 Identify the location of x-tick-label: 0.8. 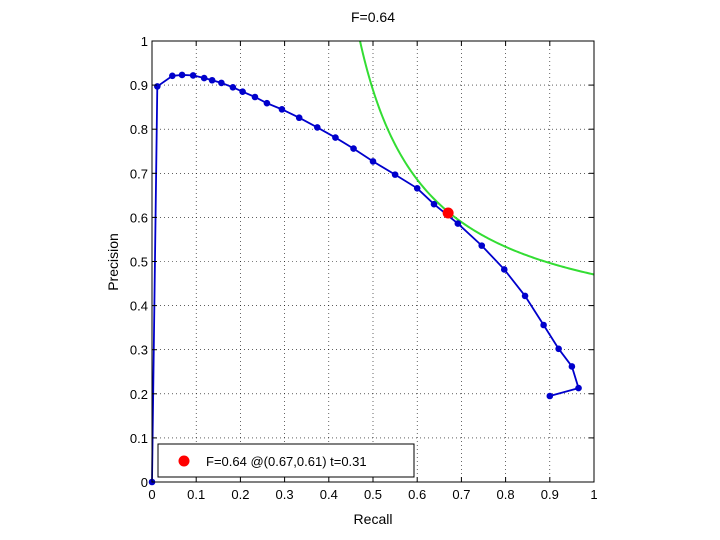
(506, 494).